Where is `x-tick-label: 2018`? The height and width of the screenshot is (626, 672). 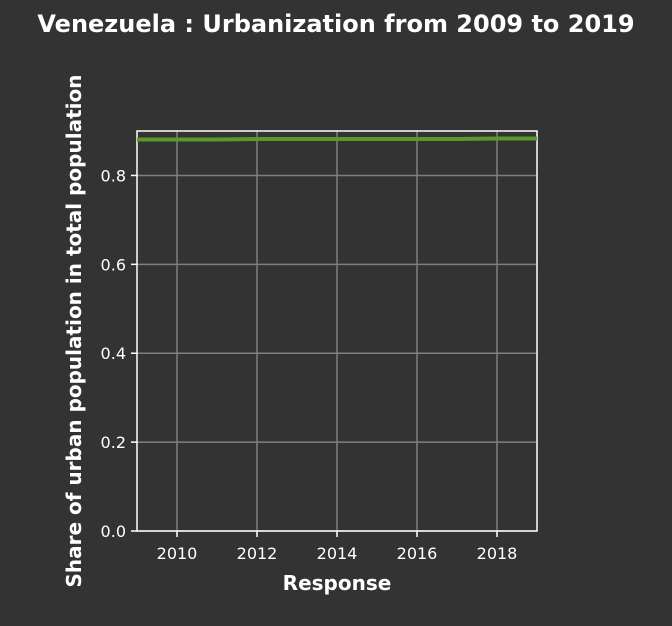
x-tick-label: 2018 is located at coordinates (497, 553).